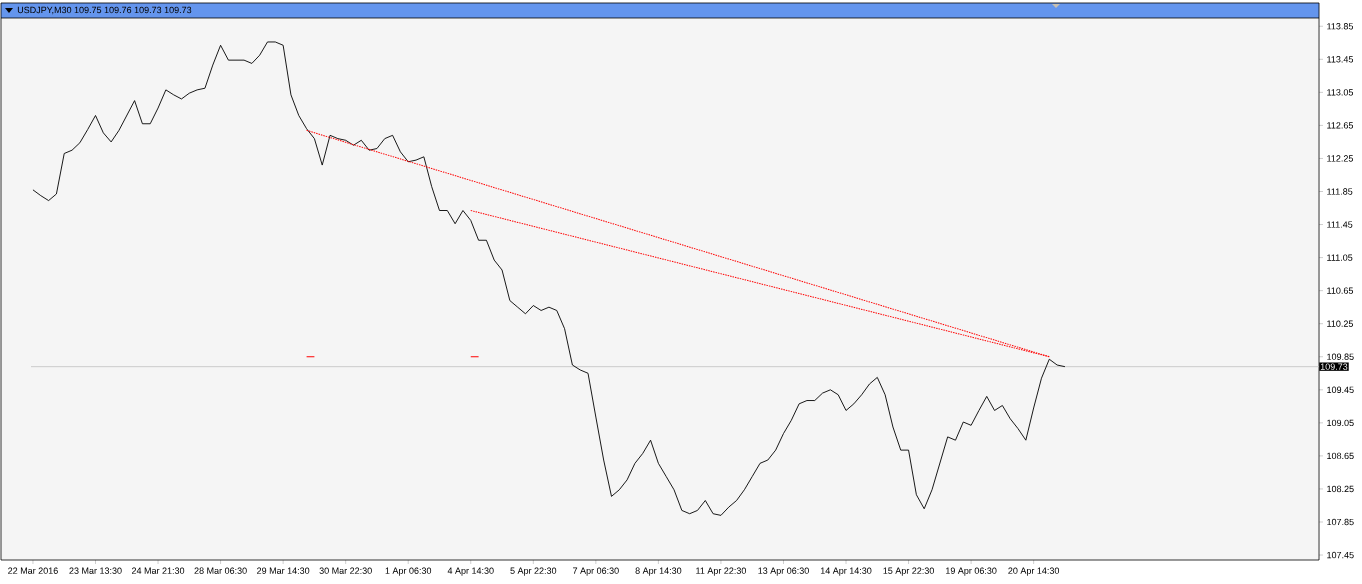  I want to click on y-tick-label: 111.85, so click(1340, 191).